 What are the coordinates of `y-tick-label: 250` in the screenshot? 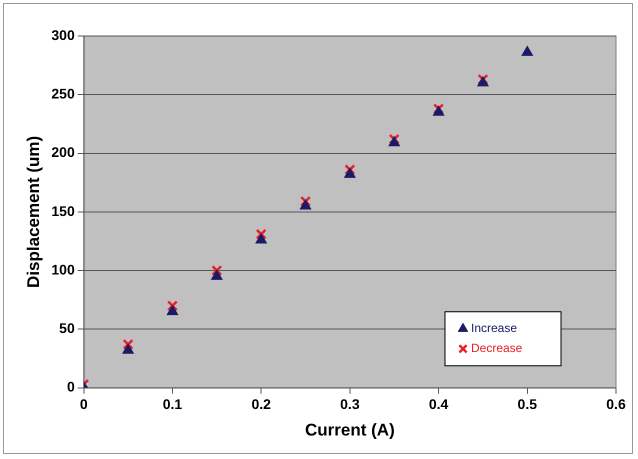 It's located at (63, 93).